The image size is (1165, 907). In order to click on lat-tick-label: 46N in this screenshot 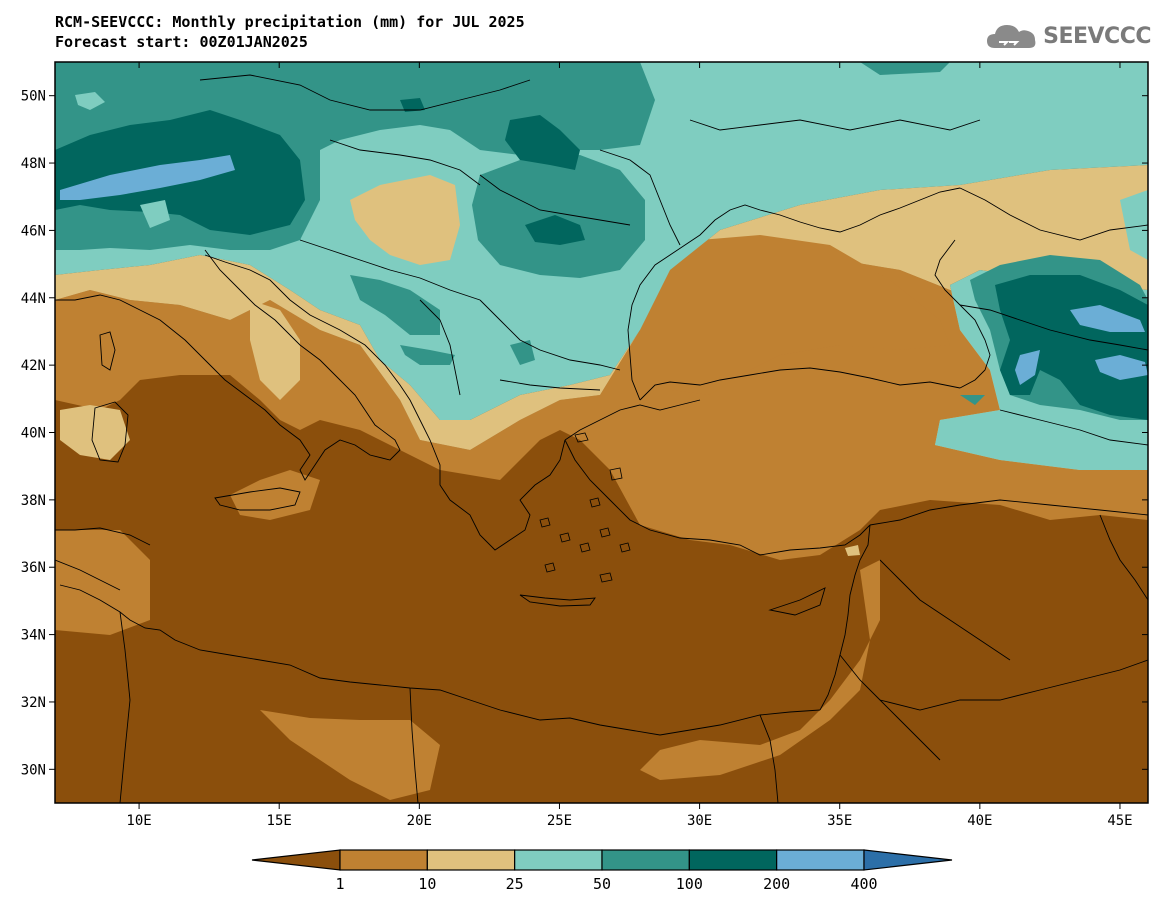, I will do `click(33, 231)`.